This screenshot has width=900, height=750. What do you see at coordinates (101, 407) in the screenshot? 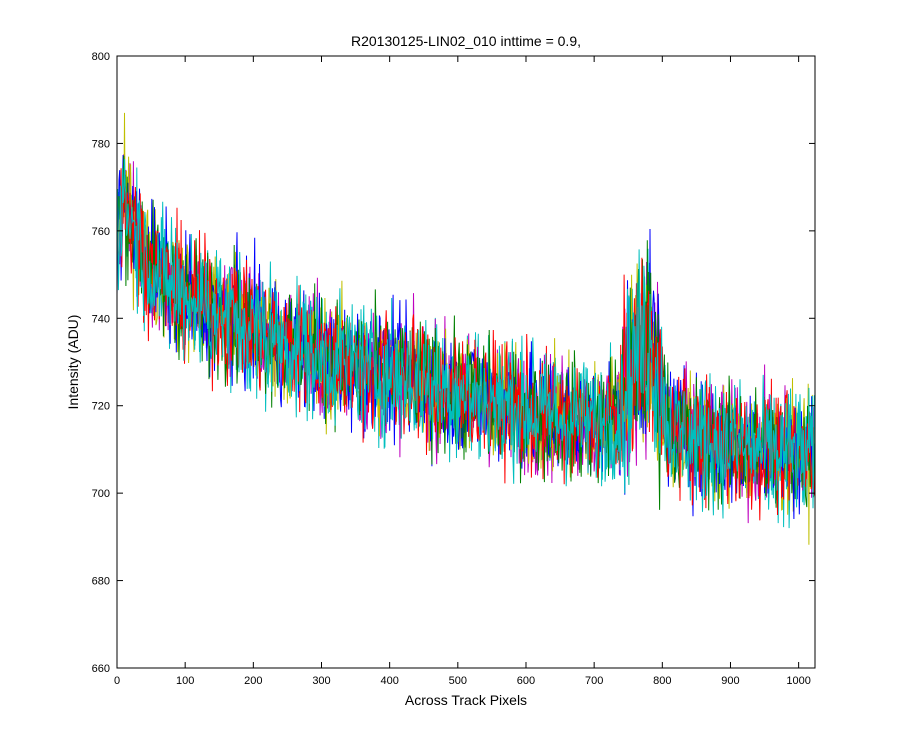
I see `y-tick-label: 720` at bounding box center [101, 407].